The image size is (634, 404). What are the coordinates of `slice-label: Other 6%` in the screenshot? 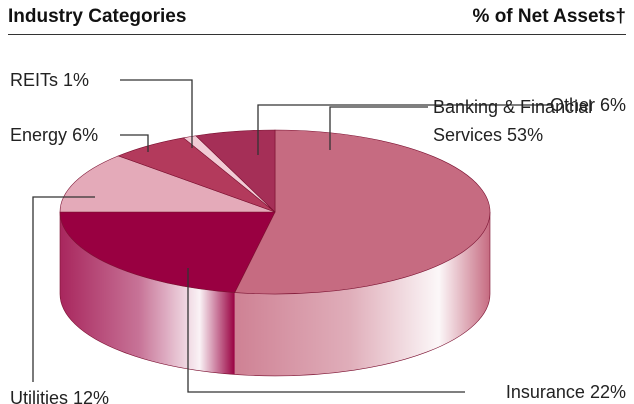 It's located at (588, 105).